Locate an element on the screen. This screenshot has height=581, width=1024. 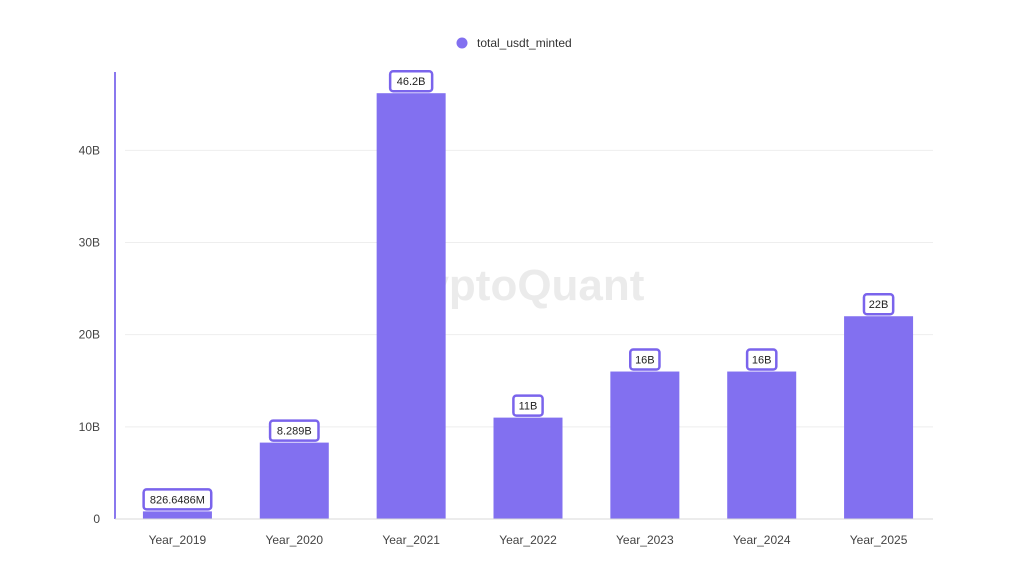
x-tick-label: Year_2022 is located at coordinates (528, 540).